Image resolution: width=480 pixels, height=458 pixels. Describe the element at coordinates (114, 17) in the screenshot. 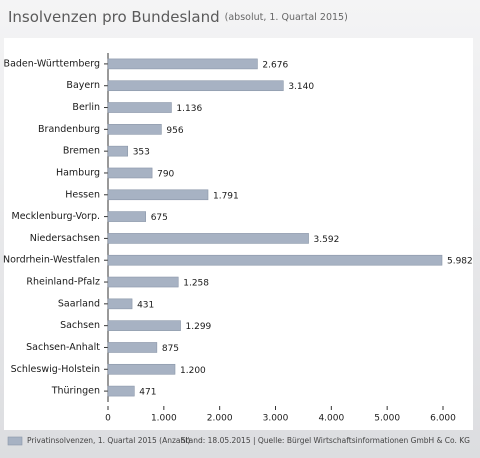

I see `title: Insolvenzen pro Bundesland` at that location.